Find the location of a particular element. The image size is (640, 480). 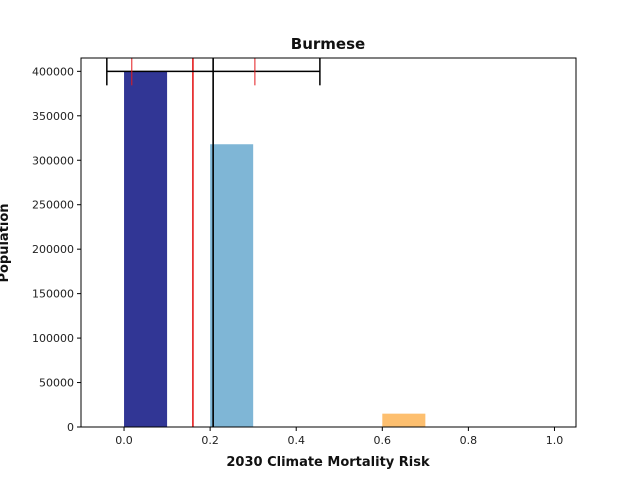

y-tick-label-5: 250000 is located at coordinates (53, 205).